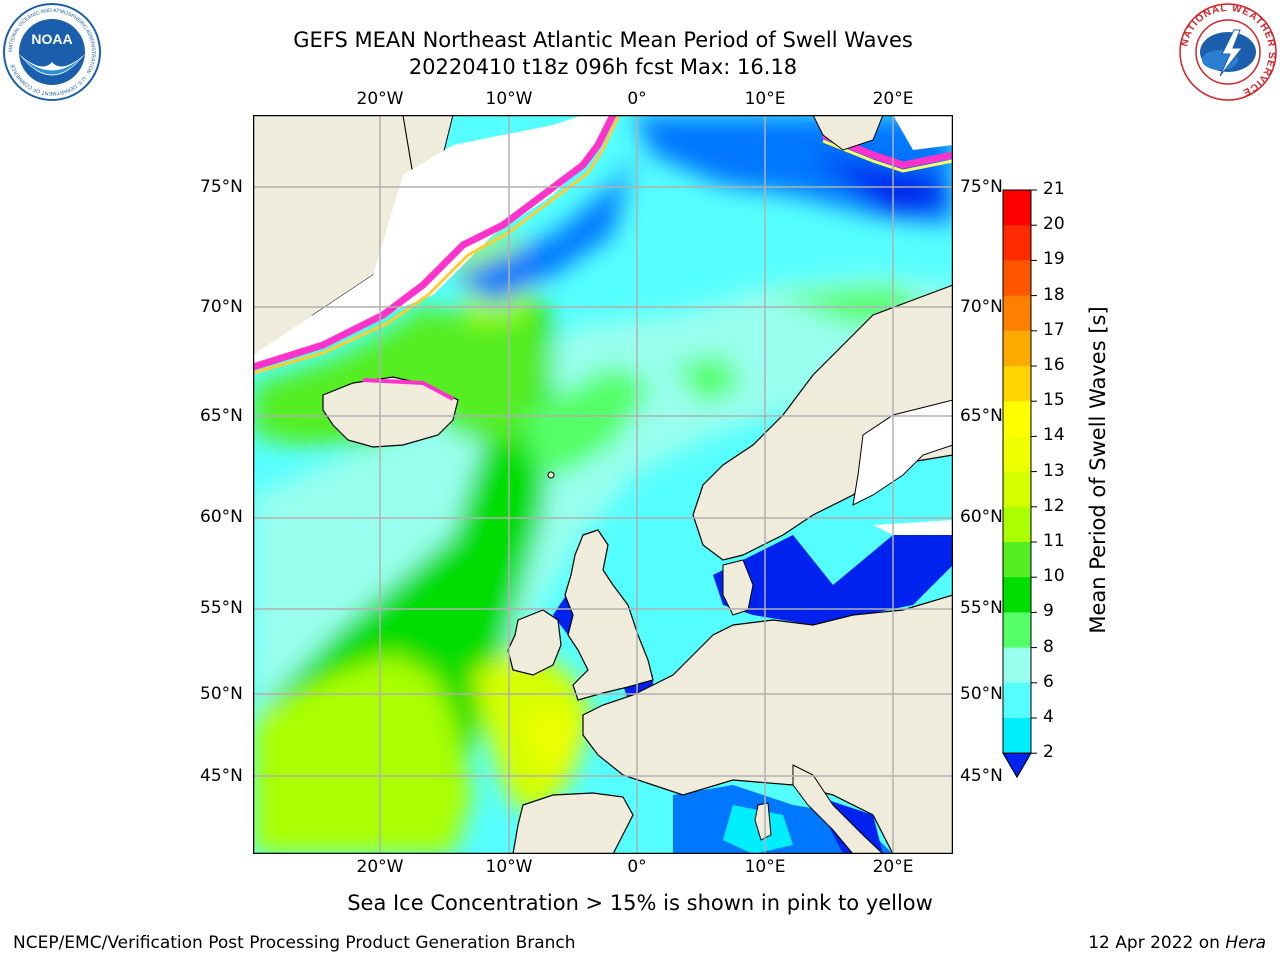 The width and height of the screenshot is (1280, 960). I want to click on footer-host: Hera, so click(1245, 943).